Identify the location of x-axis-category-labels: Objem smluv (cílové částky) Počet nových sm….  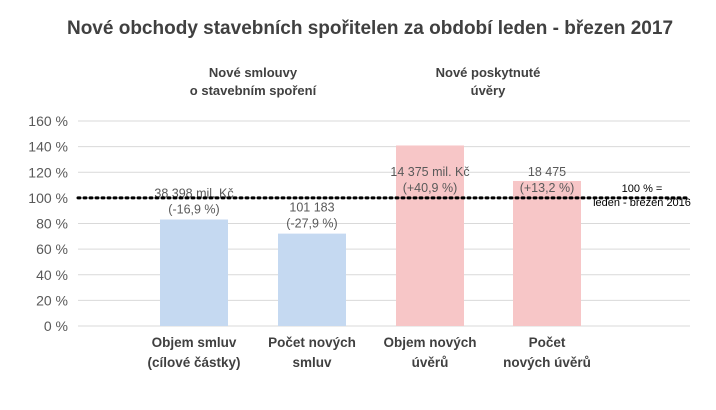
(368, 352).